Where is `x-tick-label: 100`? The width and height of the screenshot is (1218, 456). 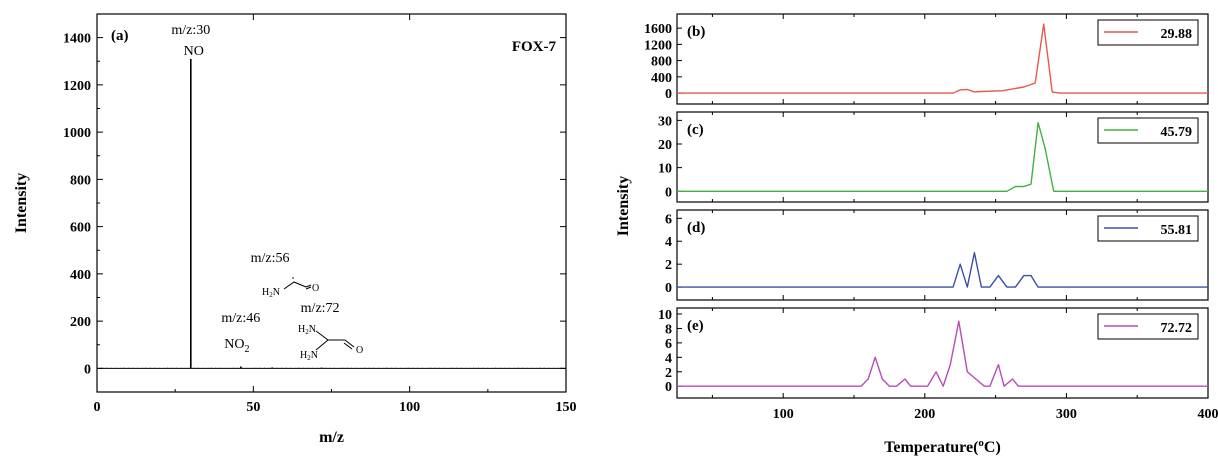 x-tick-label: 100 is located at coordinates (783, 414).